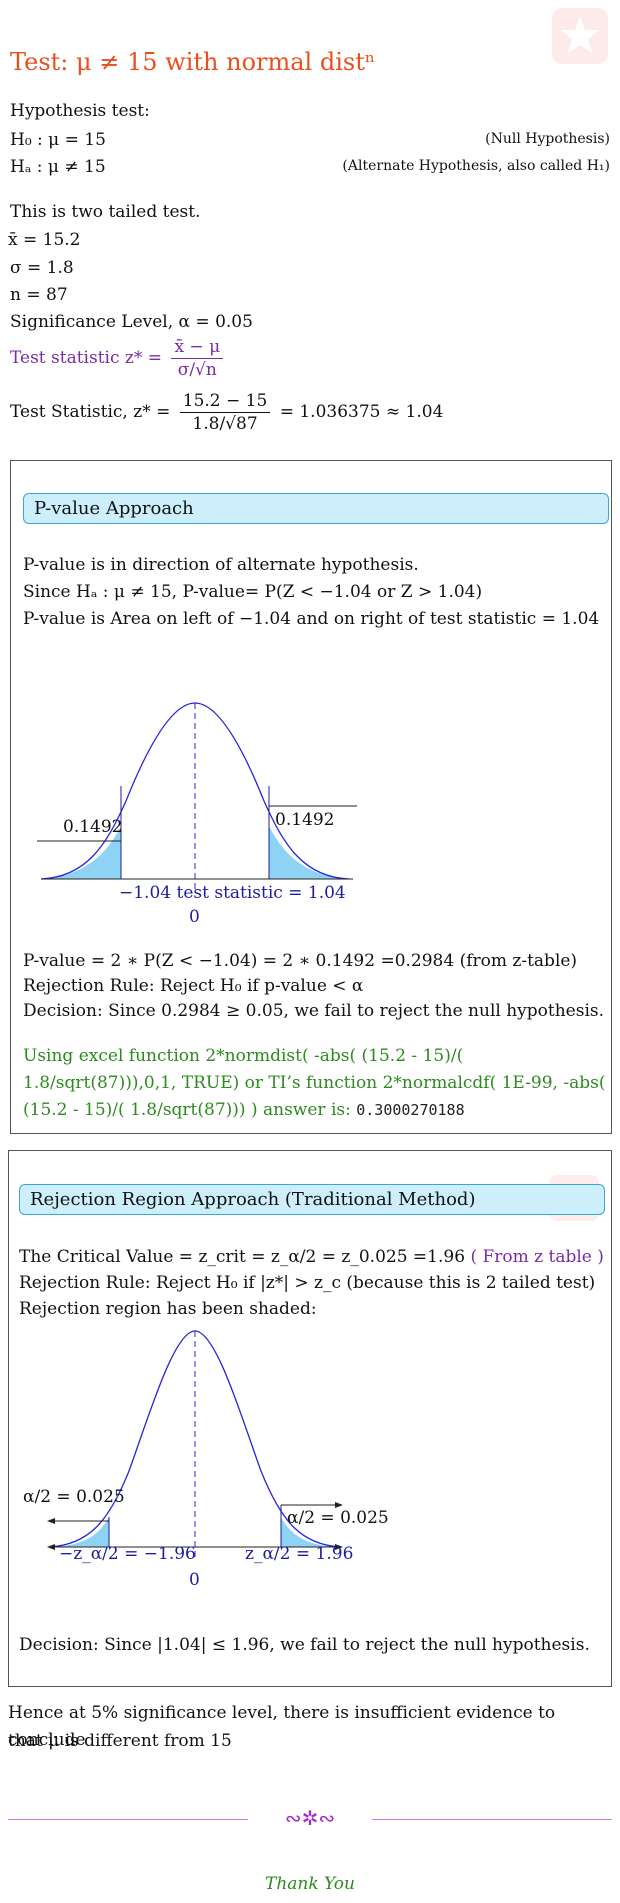 This screenshot has height=1903, width=620. Describe the element at coordinates (197, 370) in the screenshot. I see `formula-denominator: σ/√n` at that location.